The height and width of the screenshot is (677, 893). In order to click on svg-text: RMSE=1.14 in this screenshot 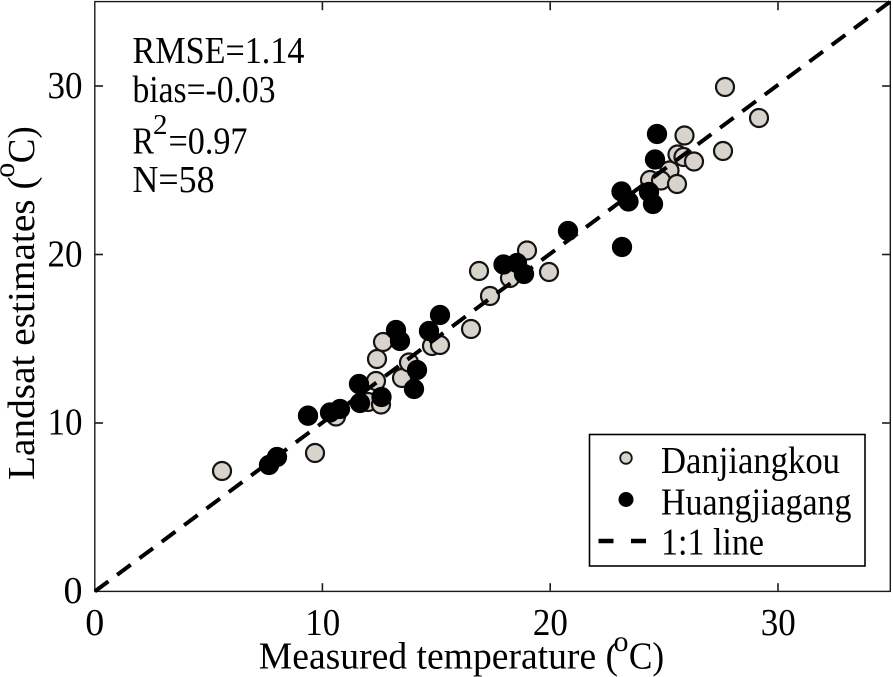, I will do `click(219, 51)`.